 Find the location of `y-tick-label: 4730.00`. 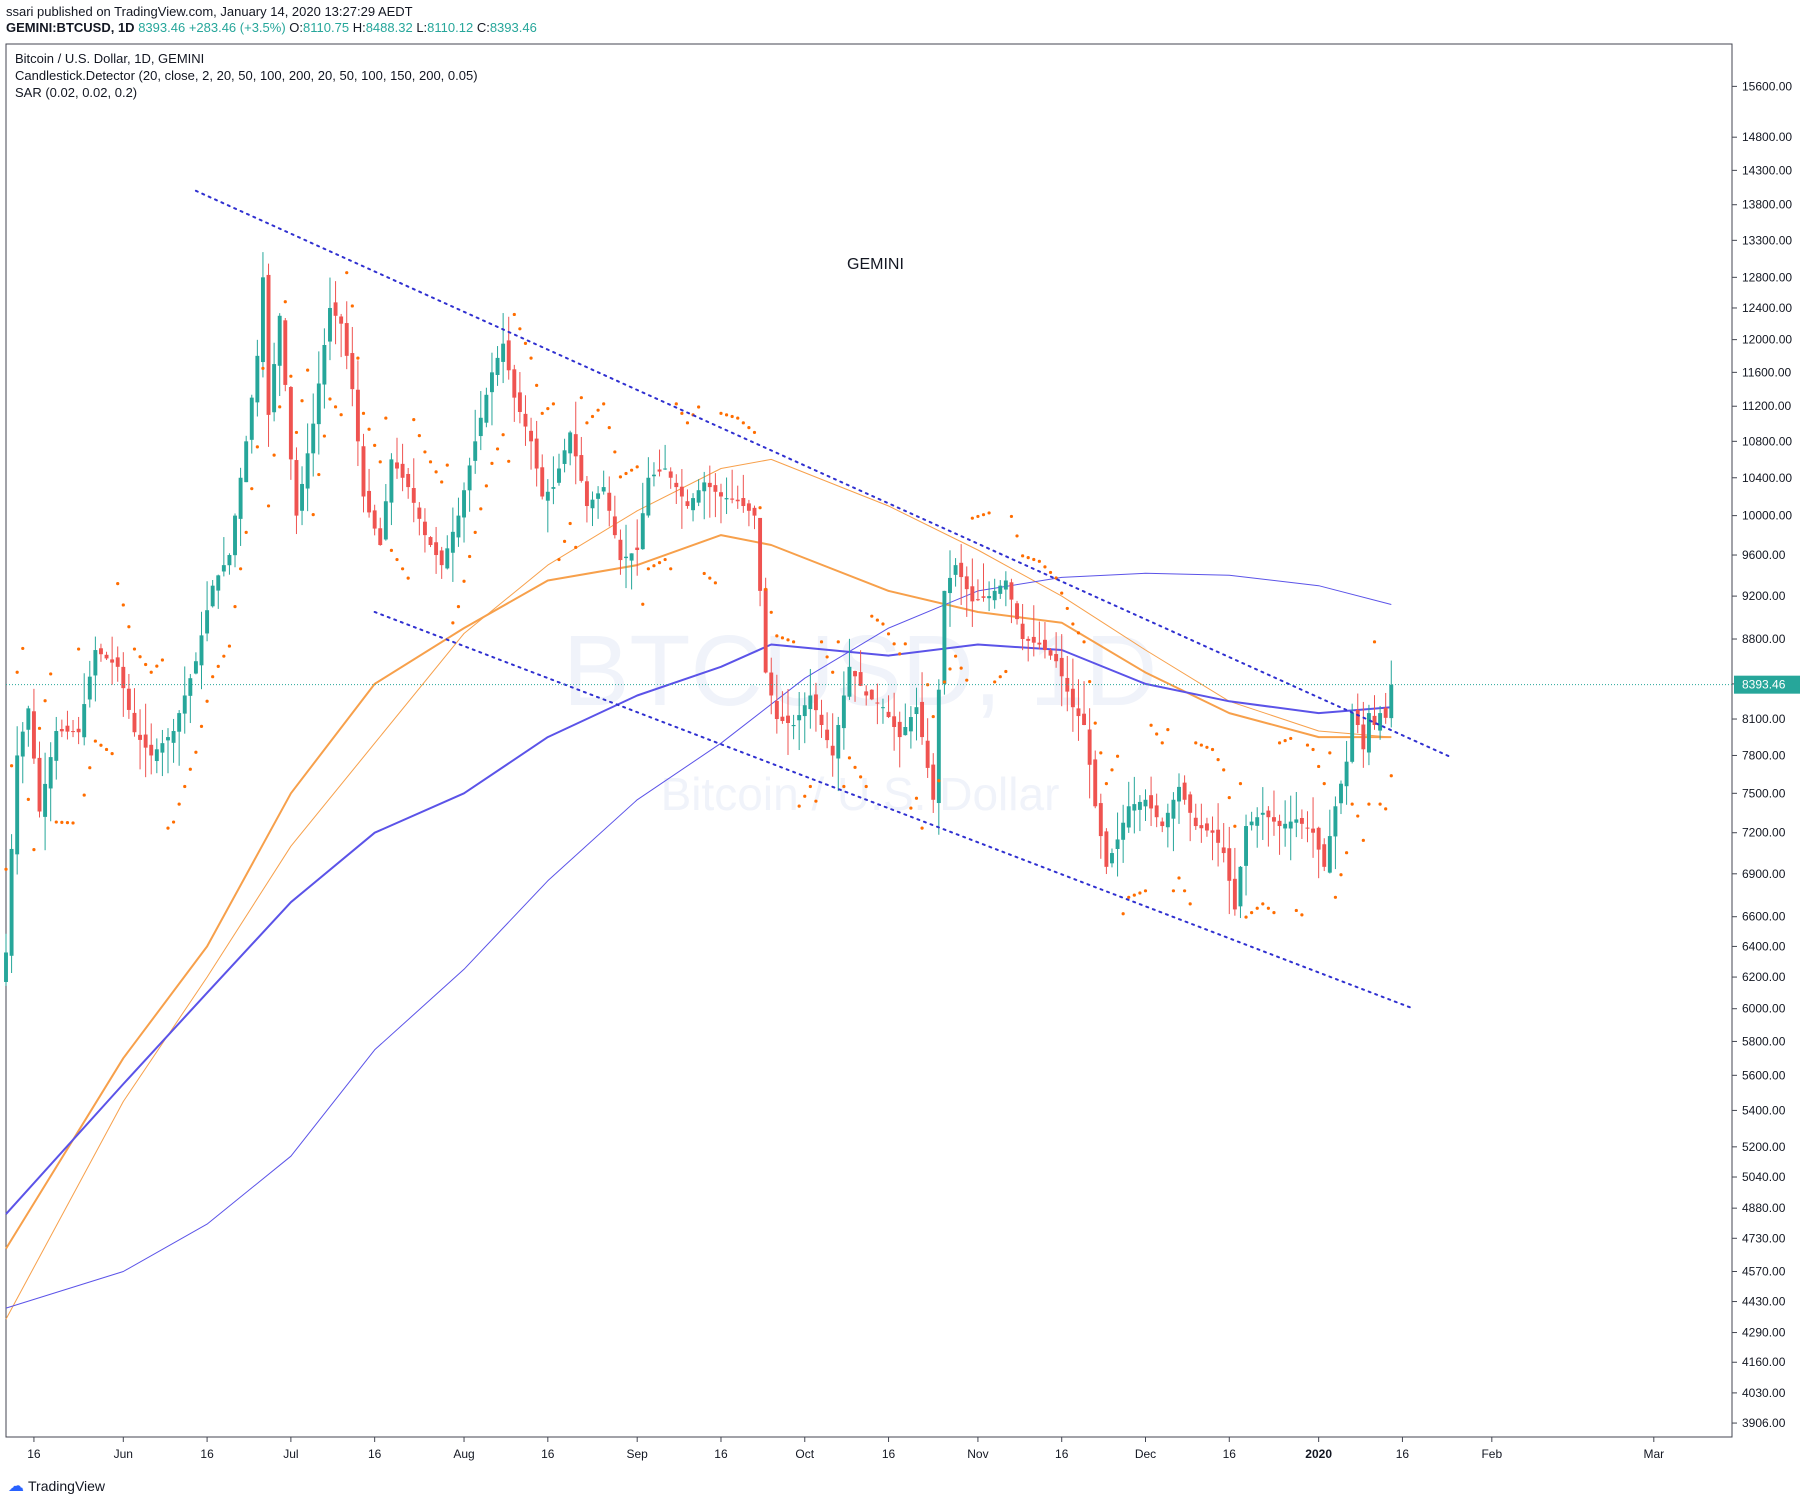

y-tick-label: 4730.00 is located at coordinates (1764, 1238).